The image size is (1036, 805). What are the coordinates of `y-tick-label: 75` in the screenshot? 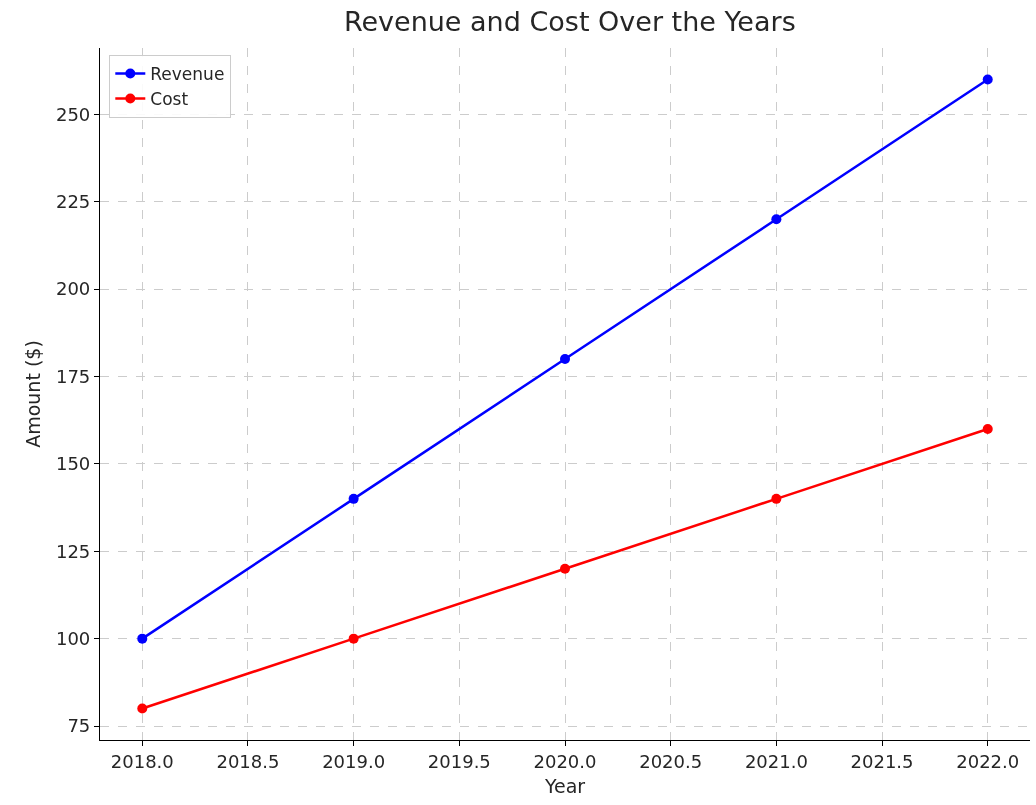 It's located at (79, 726).